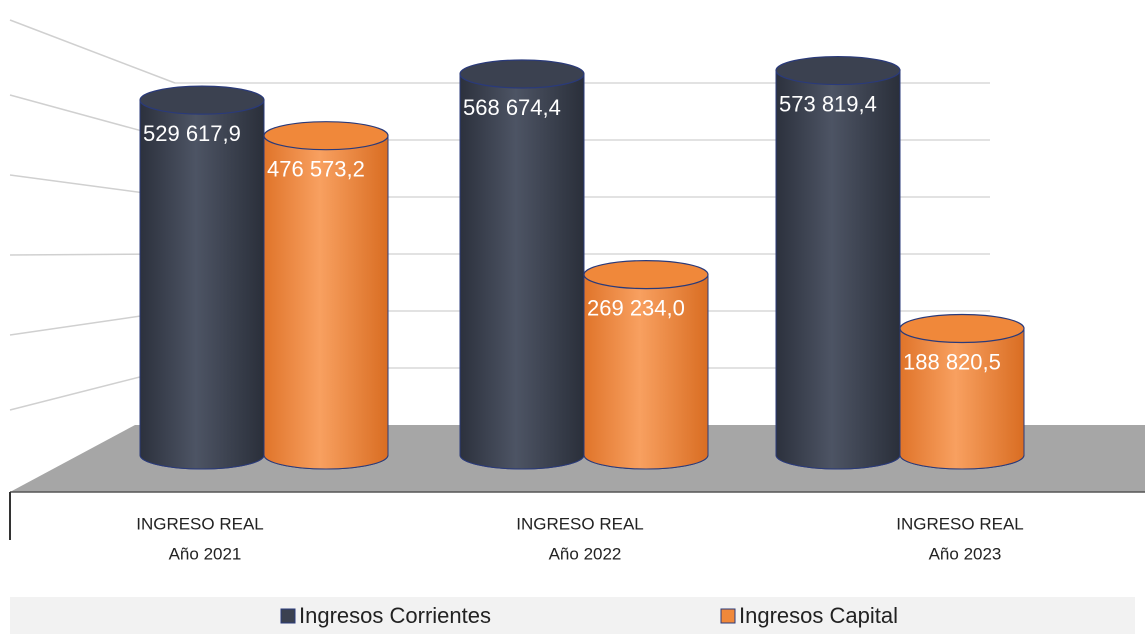 This screenshot has height=634, width=1145. I want to click on data-label: 568 674,4, so click(512, 107).